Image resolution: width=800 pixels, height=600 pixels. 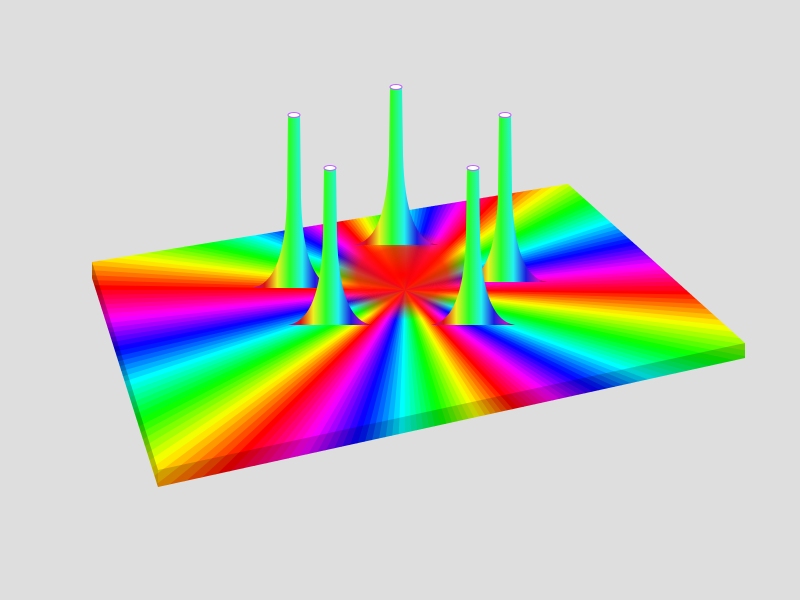 I want to click on slab-left-side, so click(x=125, y=374).